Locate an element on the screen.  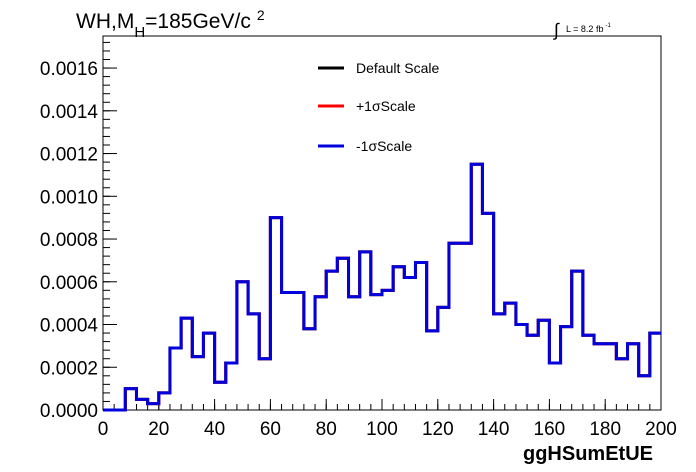
lumi-label: L = 8.2 fb -1 is located at coordinates (588, 28).